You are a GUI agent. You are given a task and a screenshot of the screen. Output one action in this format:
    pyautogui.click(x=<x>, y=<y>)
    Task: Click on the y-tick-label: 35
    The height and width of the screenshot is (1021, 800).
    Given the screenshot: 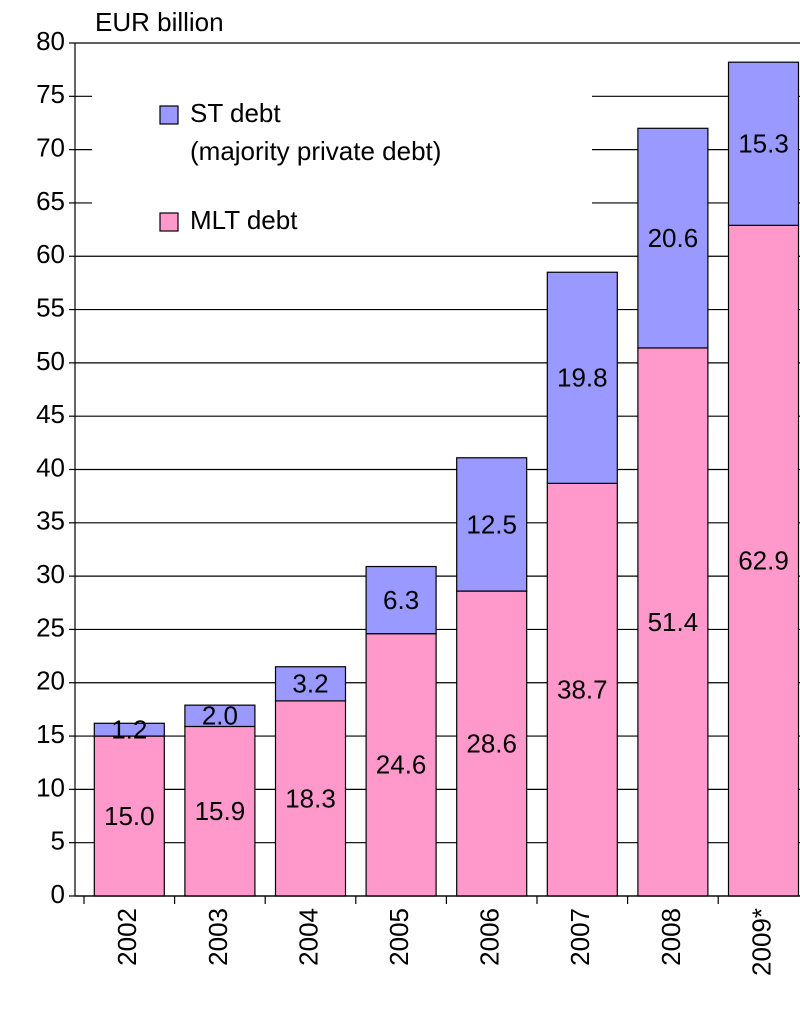 What is the action you would take?
    pyautogui.click(x=50, y=521)
    